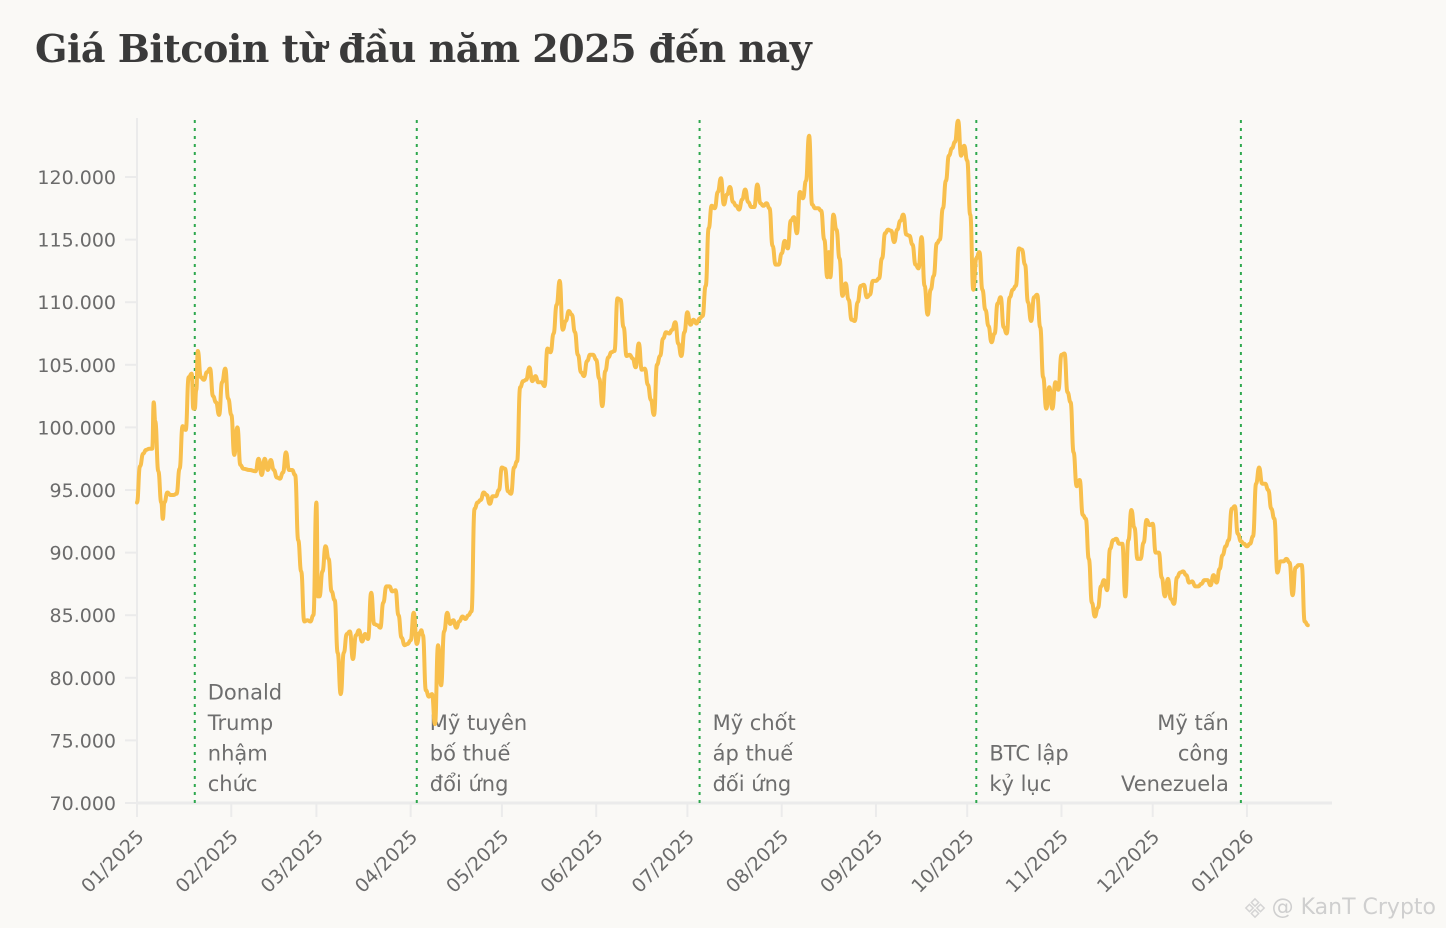 The image size is (1446, 928). I want to click on x-tick-label: 06/2025, so click(571, 861).